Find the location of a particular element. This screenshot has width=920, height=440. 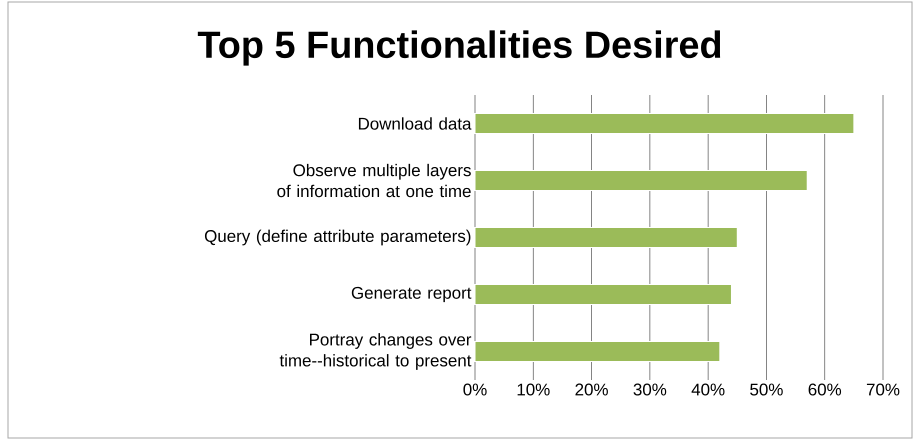

x-tick-label: 50% is located at coordinates (766, 390).